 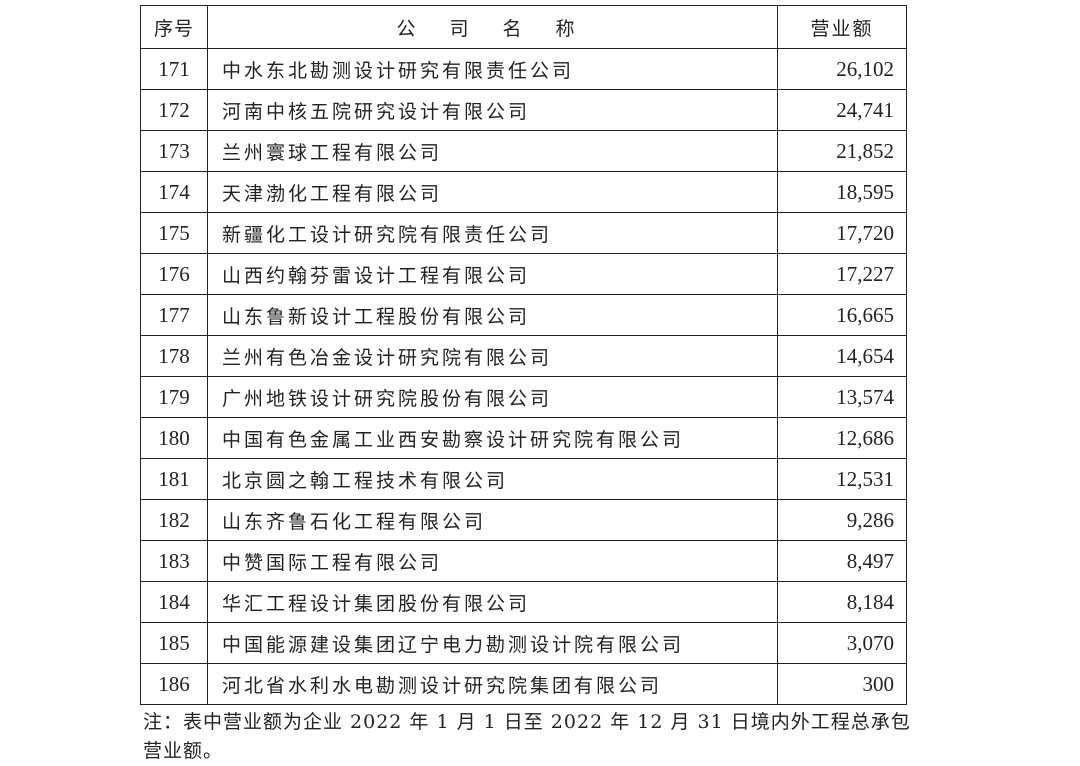 What do you see at coordinates (492, 192) in the screenshot?
I see `row-company-name: 天津渤化工程有限公司` at bounding box center [492, 192].